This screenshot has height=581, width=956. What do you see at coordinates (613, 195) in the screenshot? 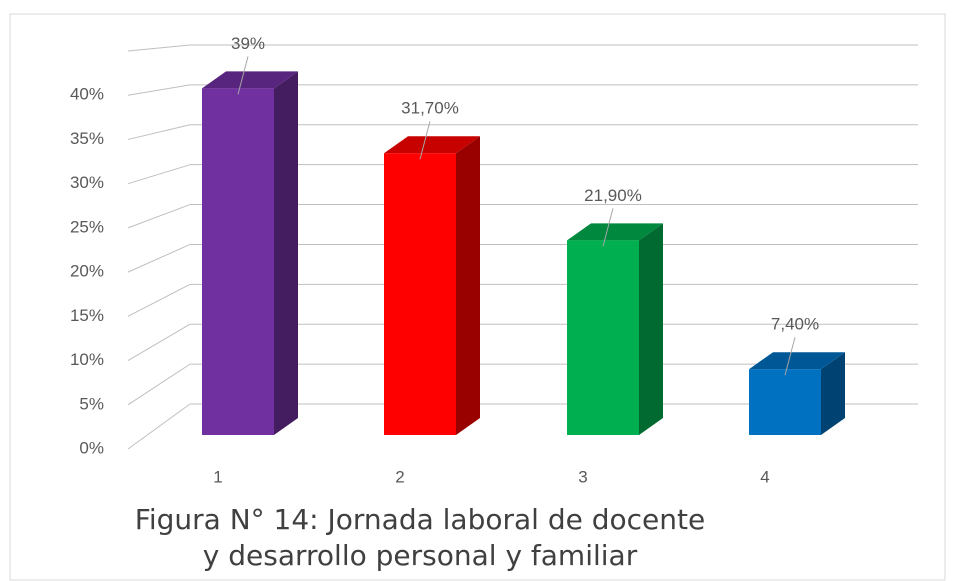
I see `value-label: 21,90%` at bounding box center [613, 195].